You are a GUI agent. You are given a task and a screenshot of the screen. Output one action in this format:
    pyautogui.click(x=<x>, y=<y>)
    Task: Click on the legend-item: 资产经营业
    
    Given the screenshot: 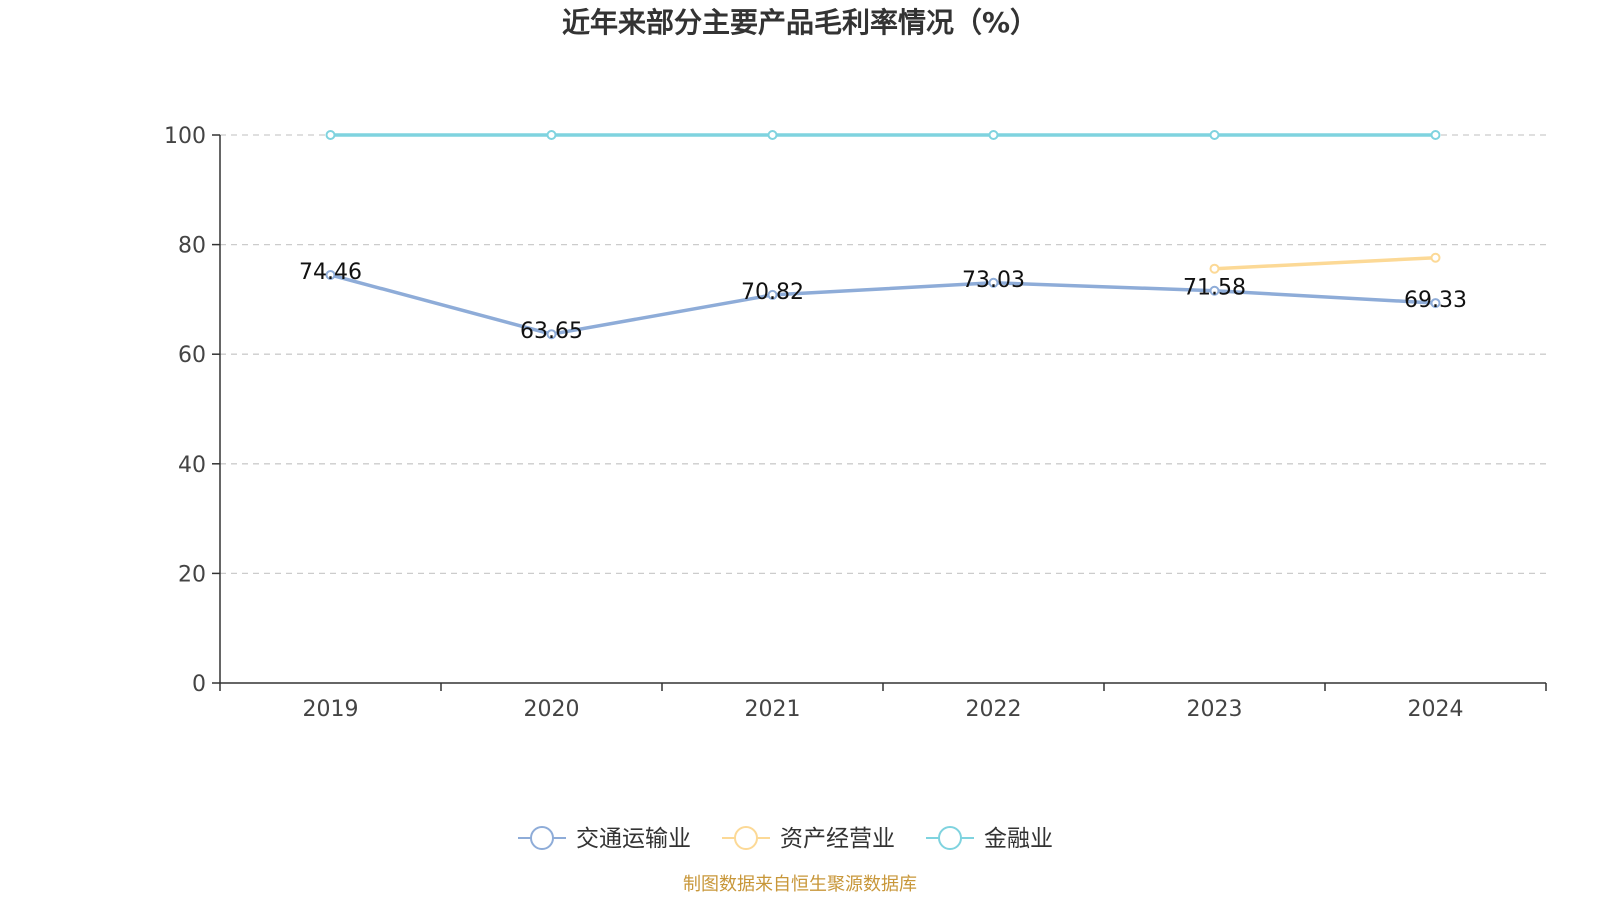 What is the action you would take?
    pyautogui.click(x=808, y=839)
    